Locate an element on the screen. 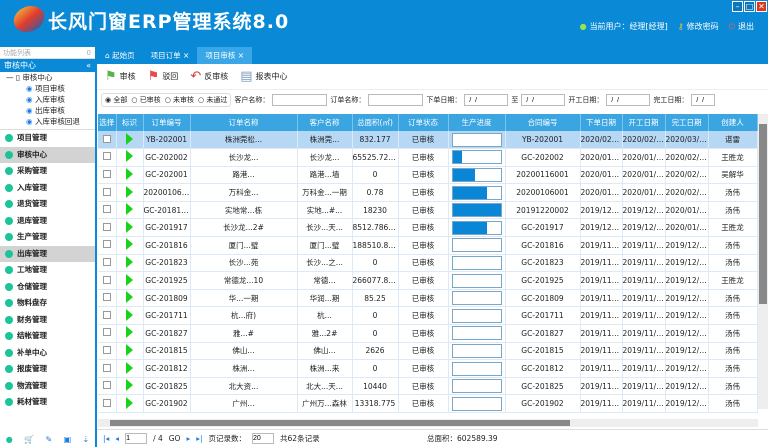  tree-item: 入库审核回退 is located at coordinates (50, 121).